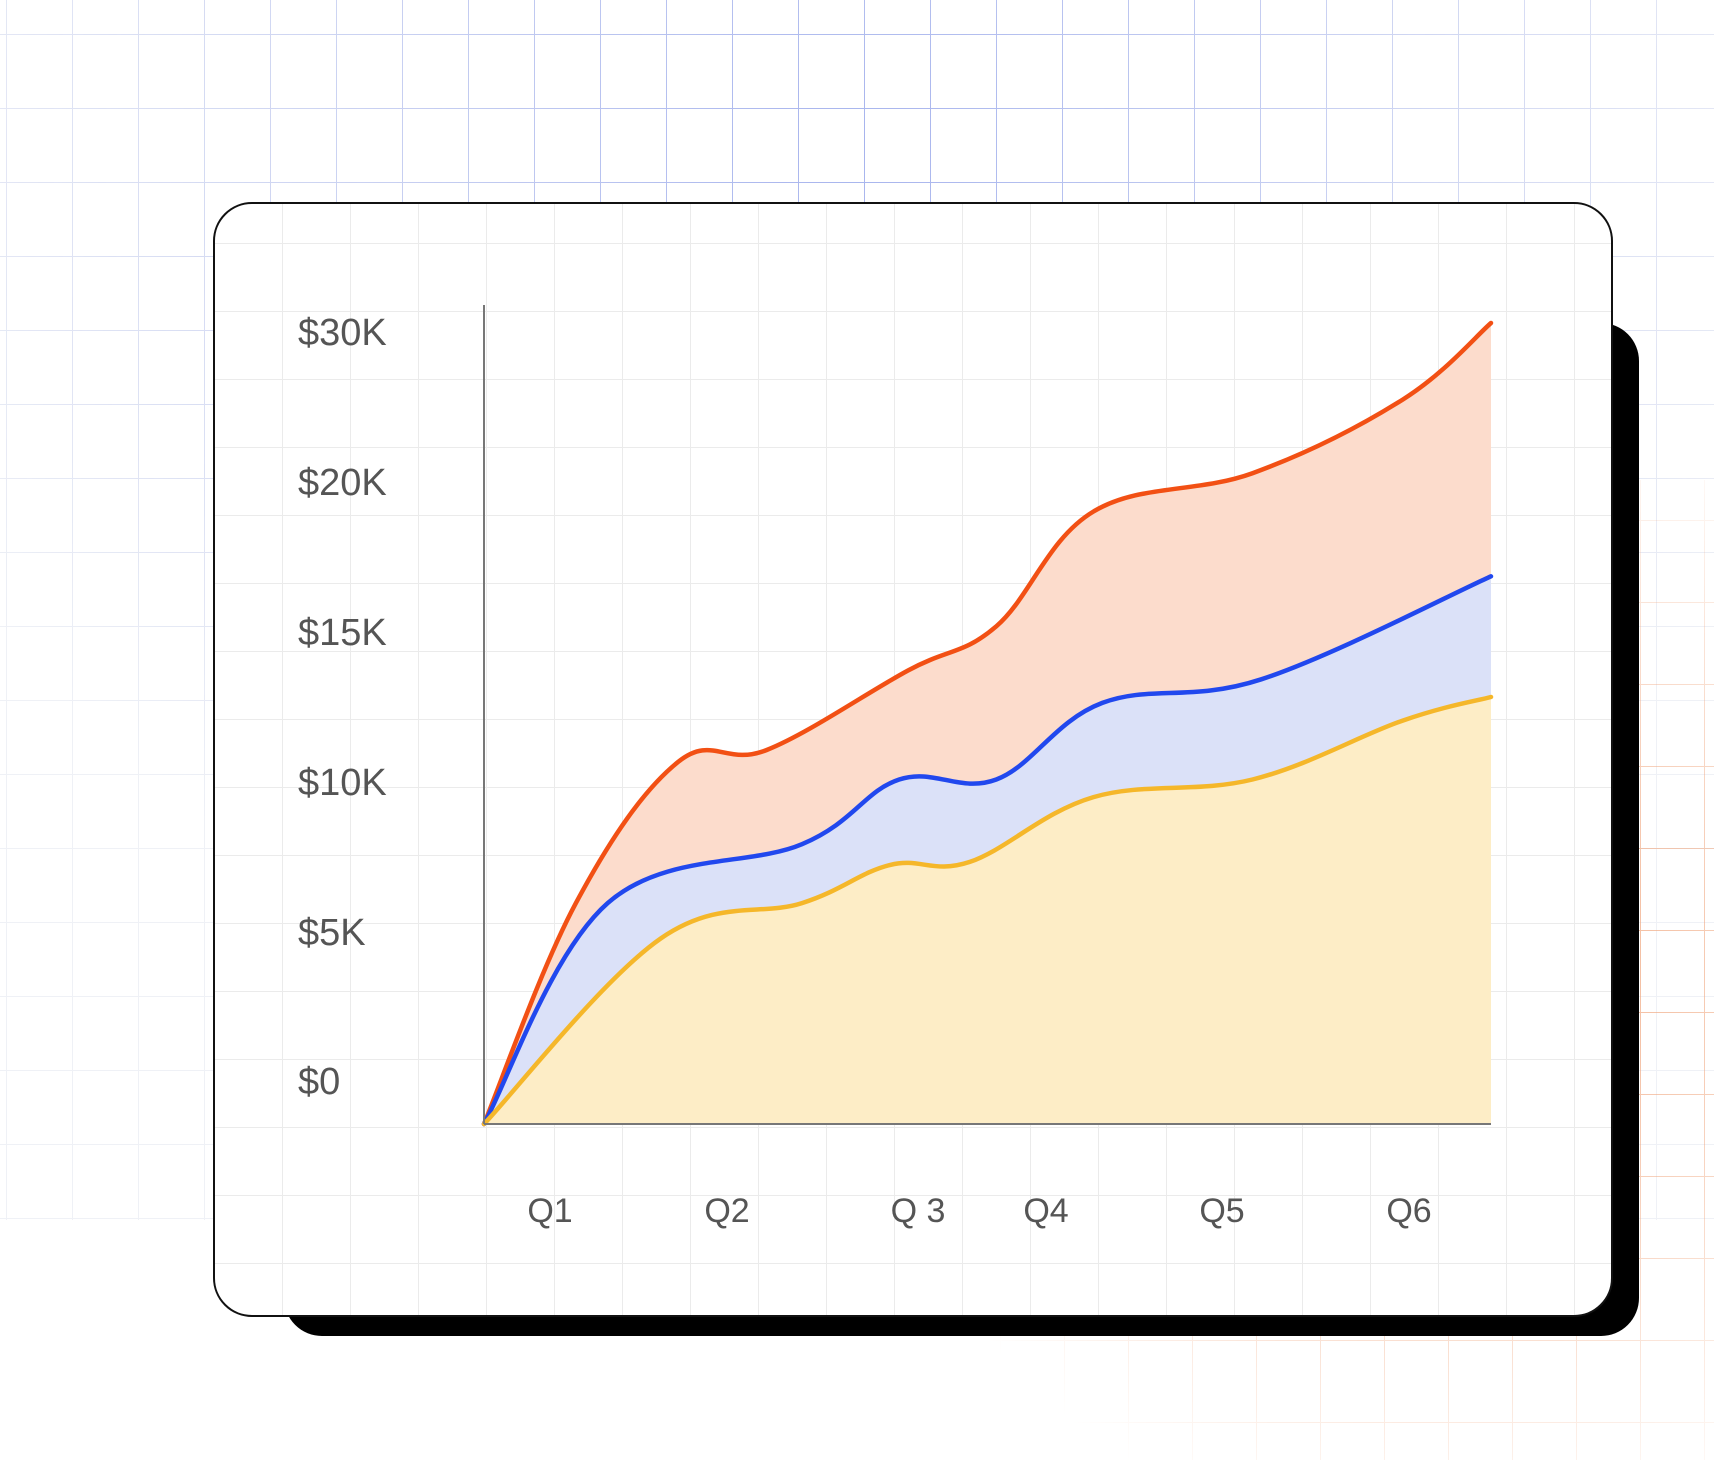  Describe the element at coordinates (979, 1211) in the screenshot. I see `x-axis-tick-labels: Q1 Q2 Q 3 Q4 Q5 Q6` at that location.